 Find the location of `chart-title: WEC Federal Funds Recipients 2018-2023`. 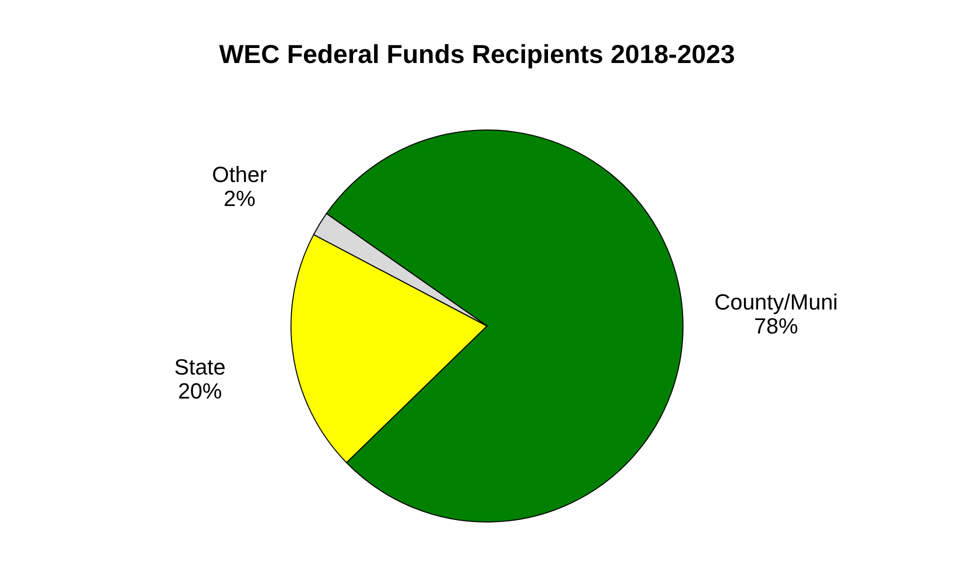

chart-title: WEC Federal Funds Recipients 2018-2023 is located at coordinates (477, 54).